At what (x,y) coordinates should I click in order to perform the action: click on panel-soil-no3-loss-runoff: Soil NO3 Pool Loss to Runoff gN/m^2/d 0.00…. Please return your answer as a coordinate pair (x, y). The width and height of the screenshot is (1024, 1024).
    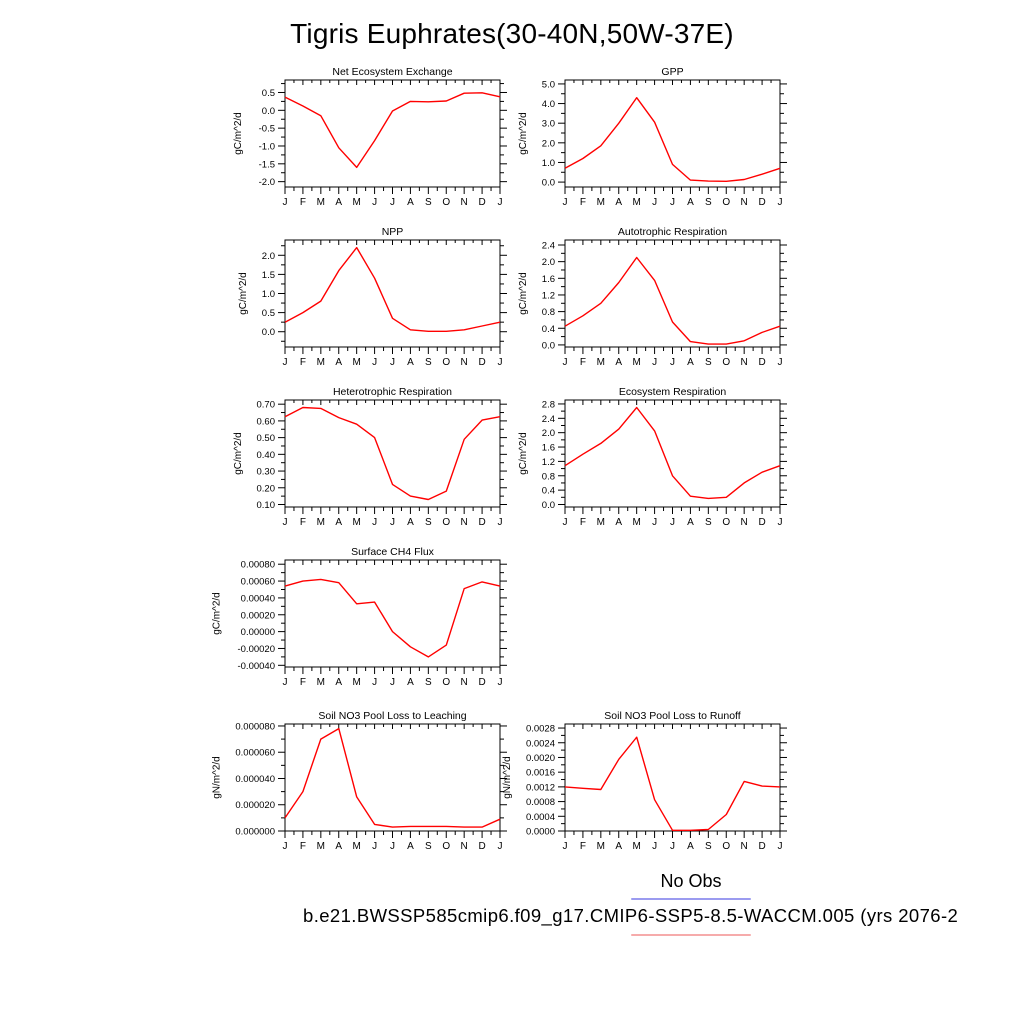
    Looking at the image, I should click on (644, 781).